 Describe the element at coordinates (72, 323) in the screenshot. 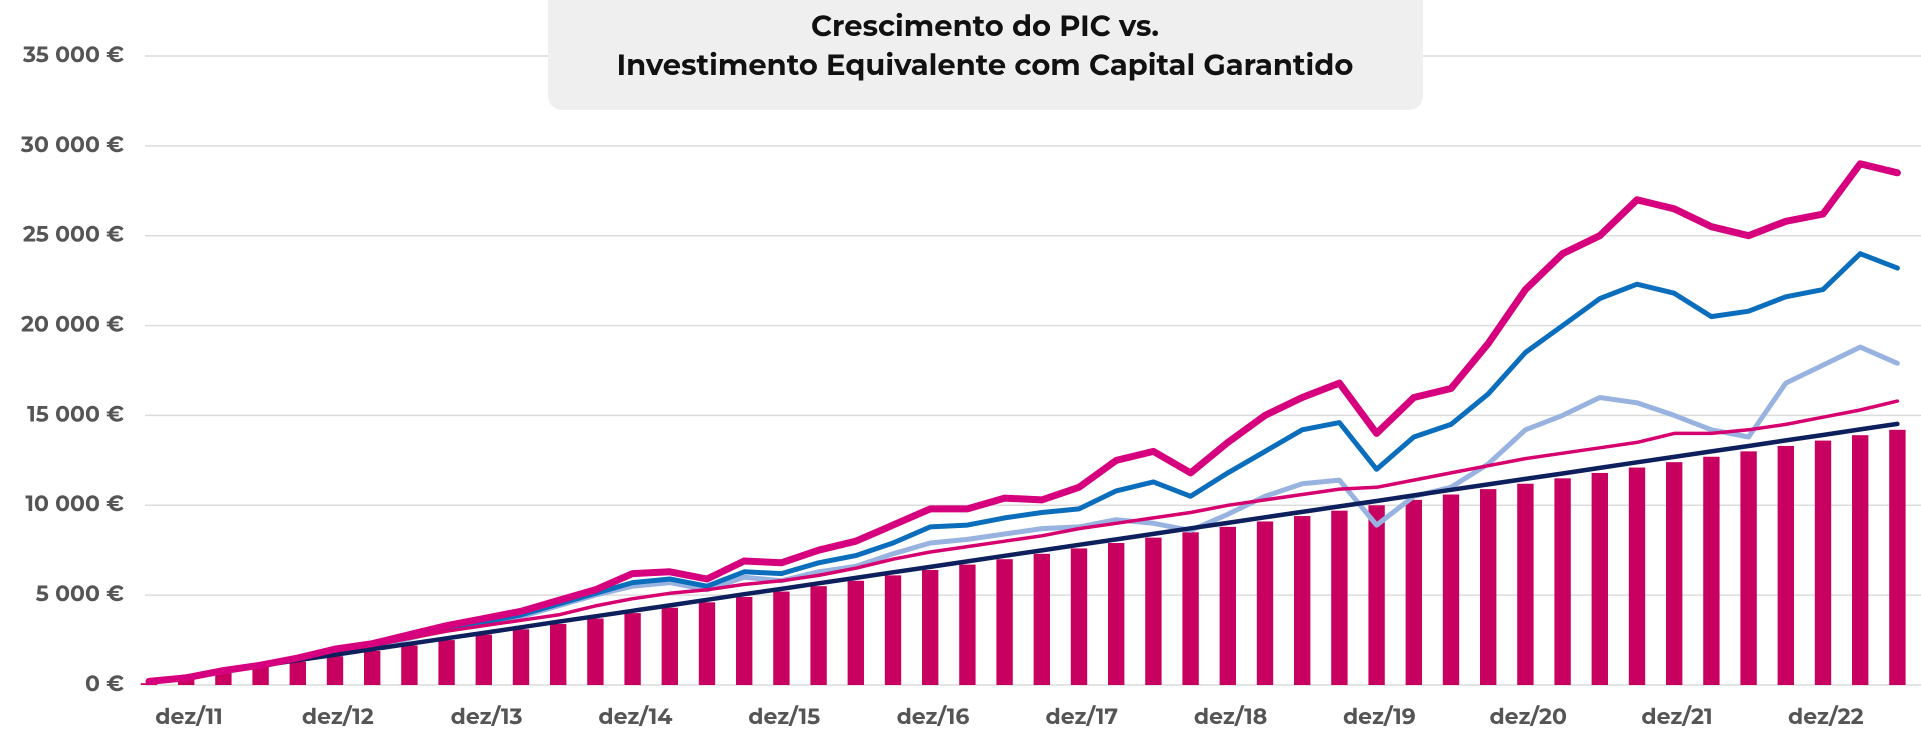

I see `y-tick-label: 20 000 €` at that location.